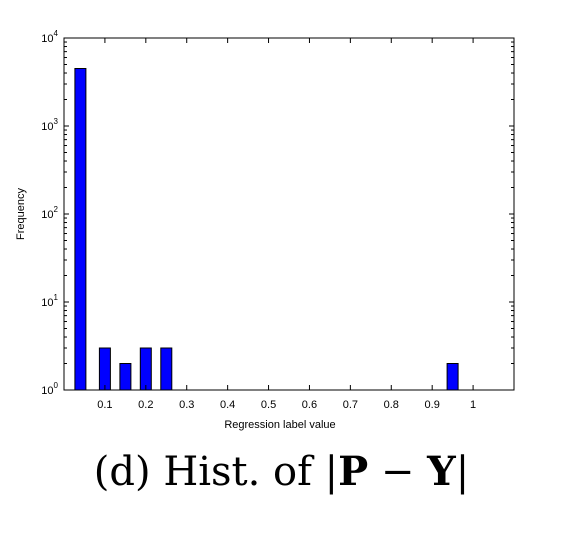 The image size is (563, 536). Describe the element at coordinates (216, 472) in the screenshot. I see `caption-prefix: (d) Hist. of |` at that location.